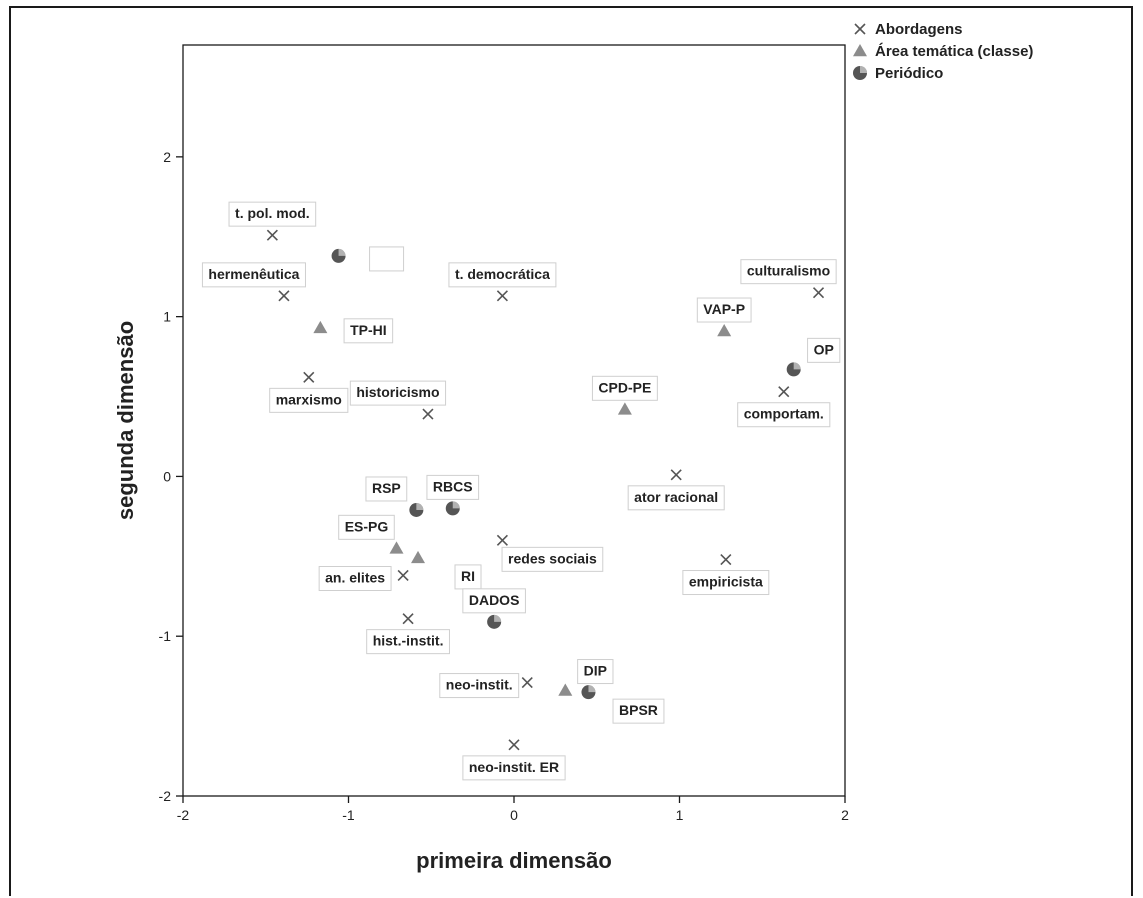 The image size is (1143, 898). I want to click on x-tick-label: -1, so click(348, 815).